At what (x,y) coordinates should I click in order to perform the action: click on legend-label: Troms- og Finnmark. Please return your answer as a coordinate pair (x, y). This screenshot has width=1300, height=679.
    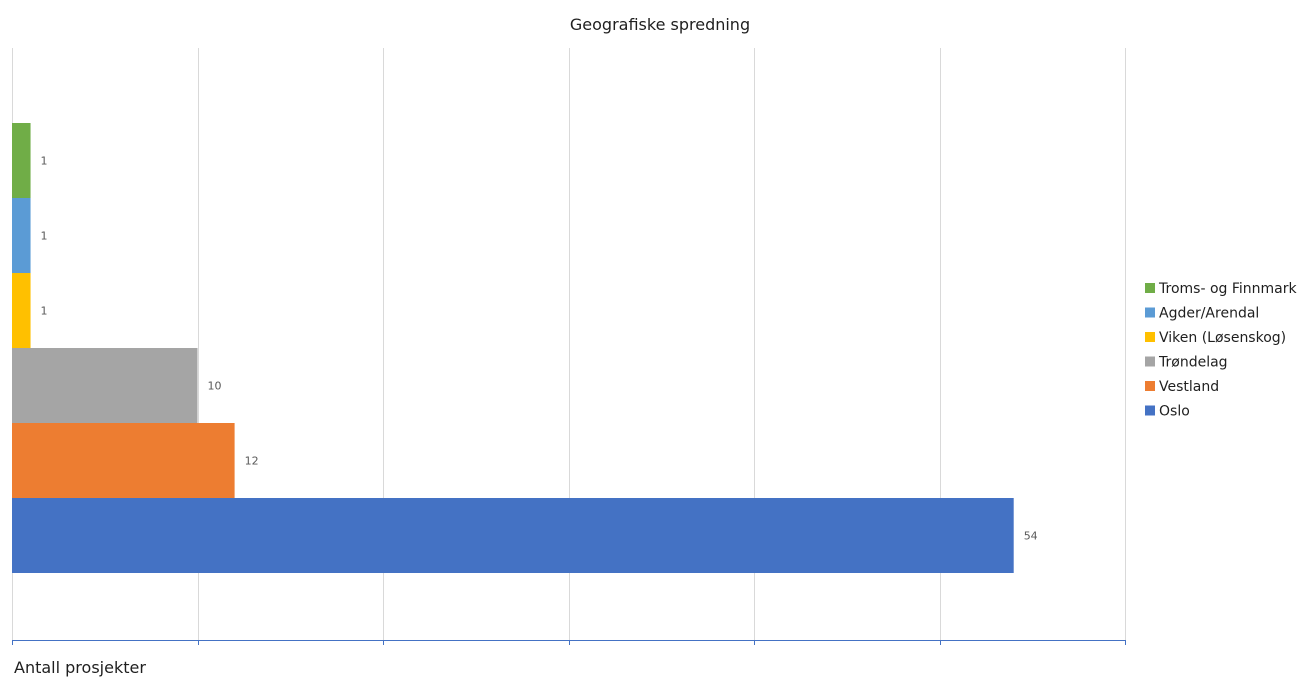
    Looking at the image, I should click on (1227, 289).